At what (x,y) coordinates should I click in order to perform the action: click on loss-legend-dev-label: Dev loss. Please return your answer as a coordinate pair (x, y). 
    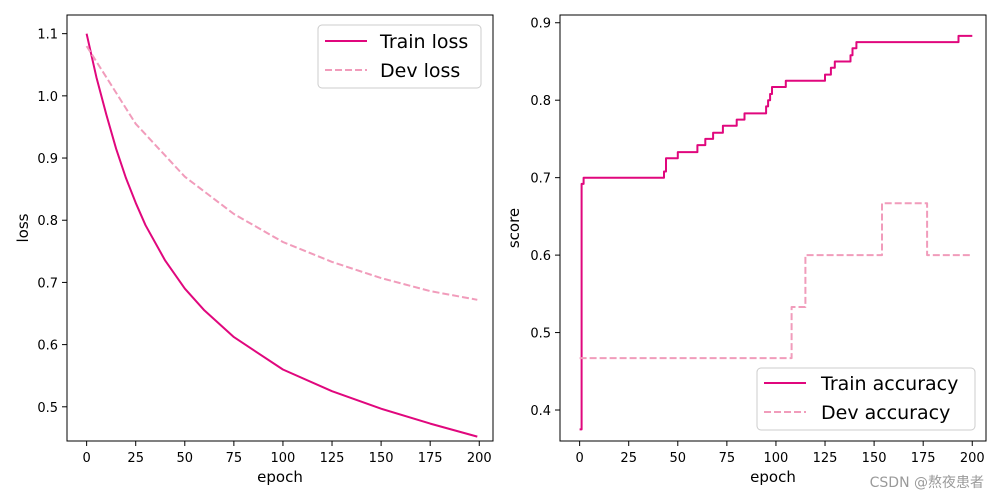
    Looking at the image, I should click on (420, 71).